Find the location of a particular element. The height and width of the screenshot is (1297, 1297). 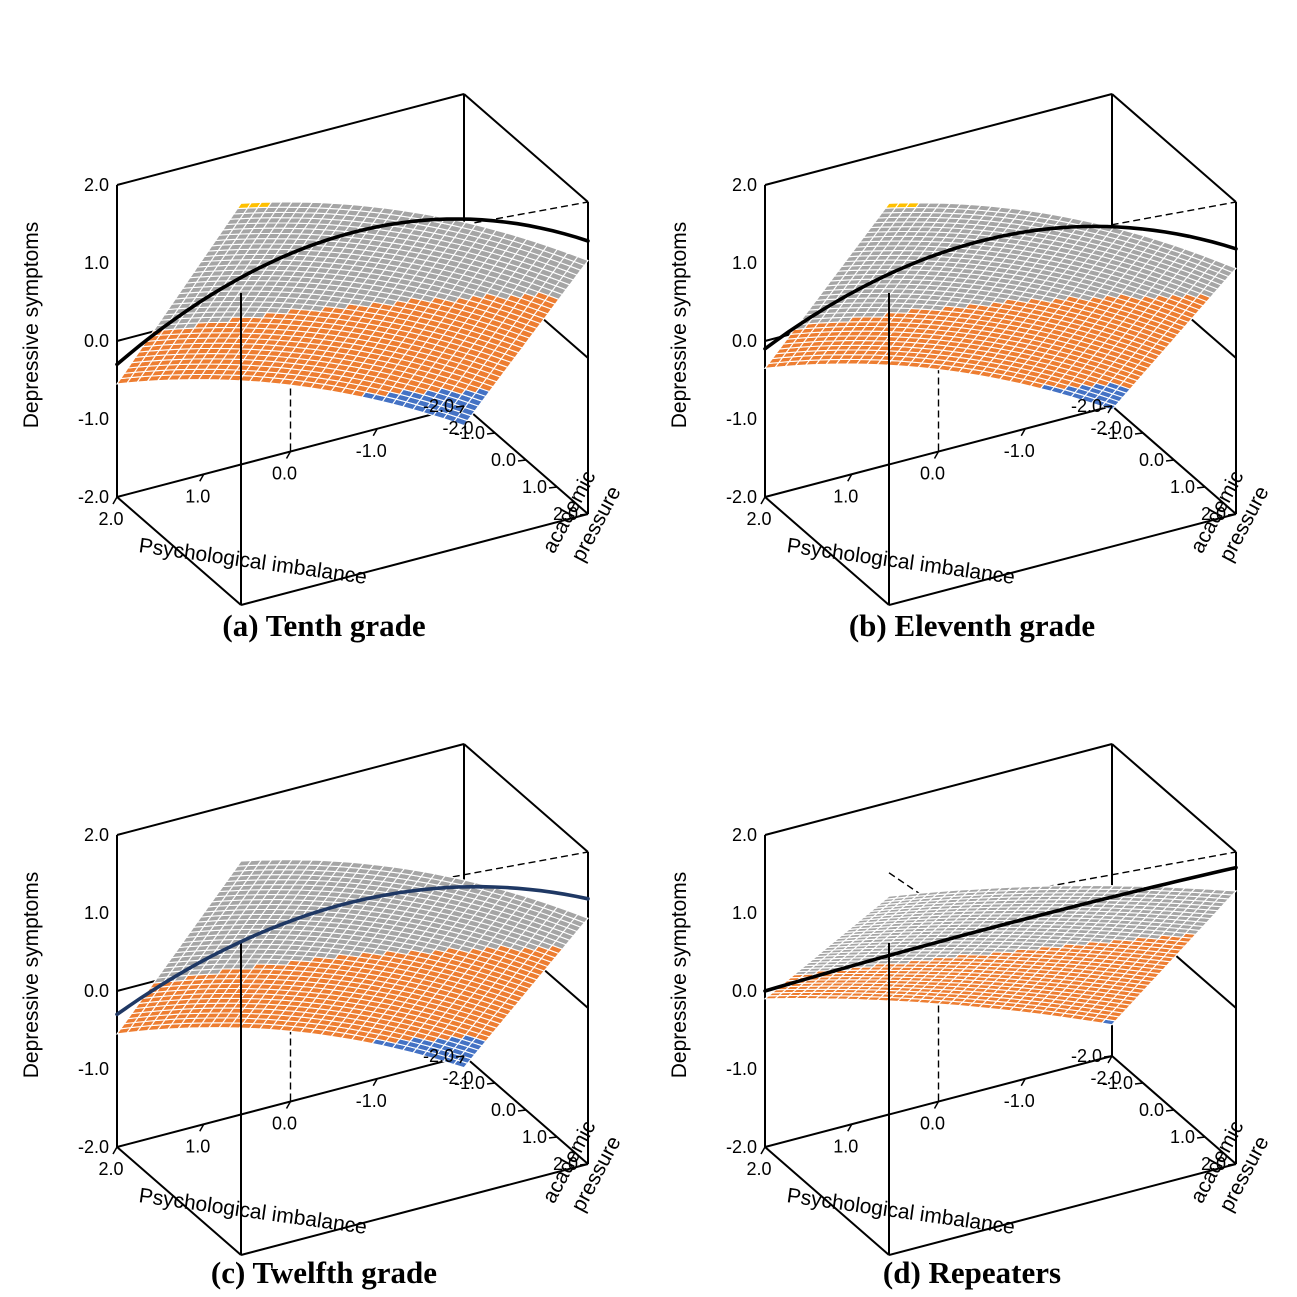

x-tick-label: 0.0 is located at coordinates (284, 1124).